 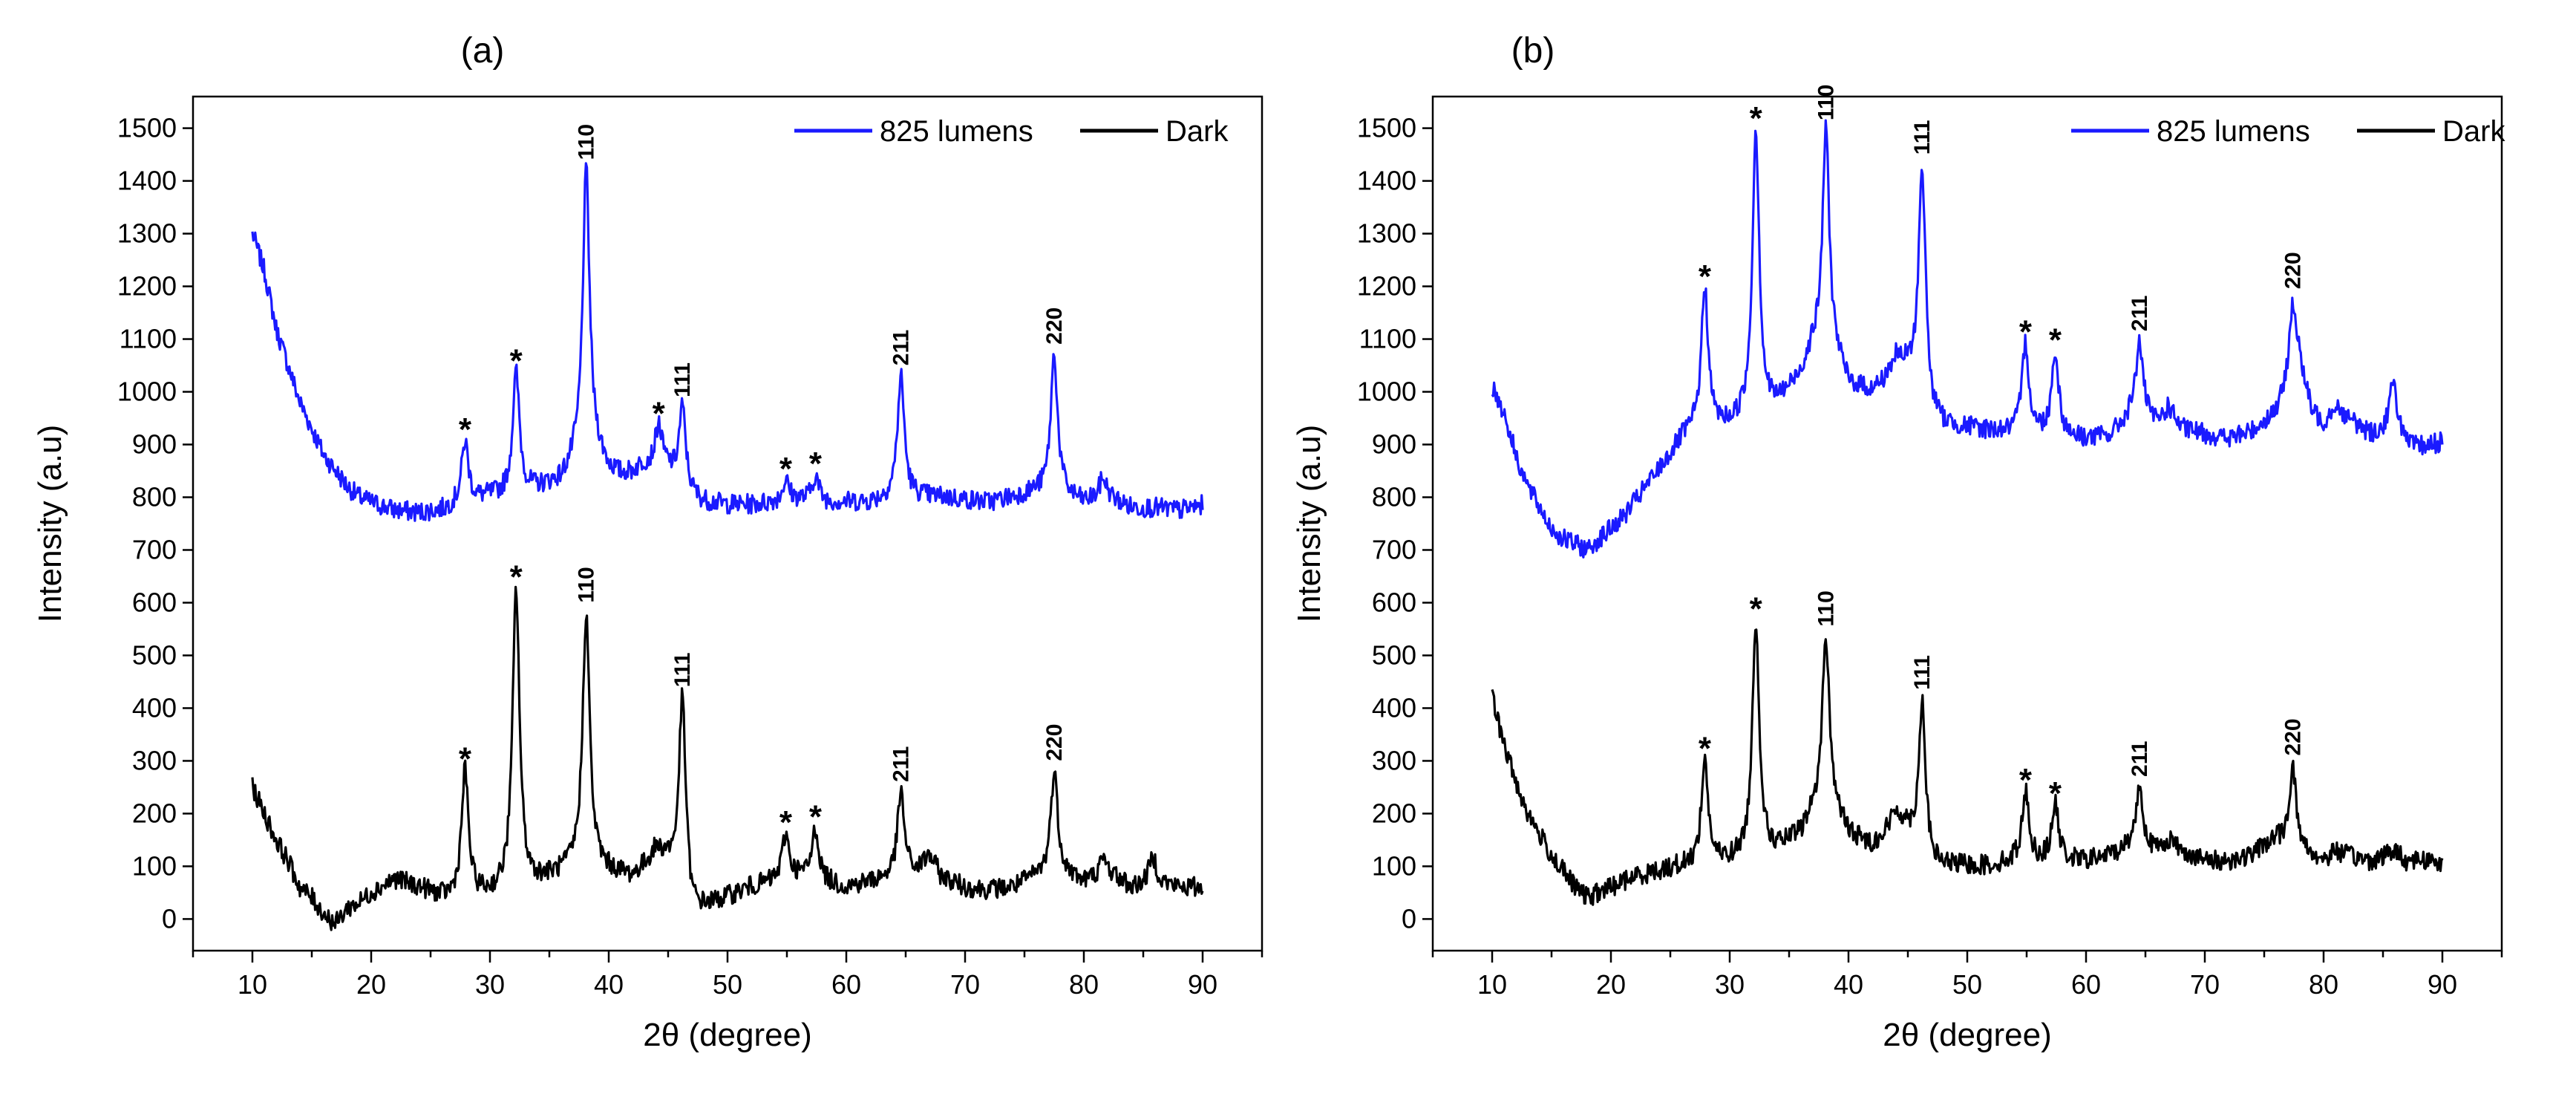 What do you see at coordinates (371, 984) in the screenshot?
I see `panel-a-x-tick-label: 20` at bounding box center [371, 984].